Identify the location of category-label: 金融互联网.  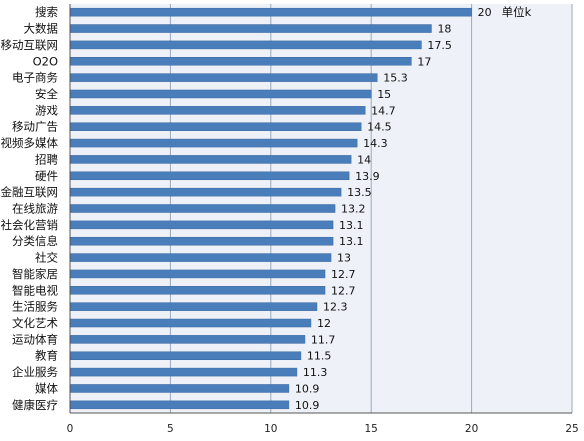
(30, 192).